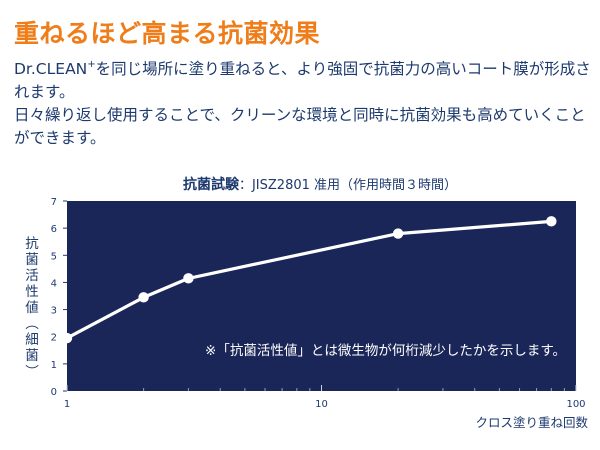 This screenshot has height=450, width=600. I want to click on y-tick-label: 5, so click(54, 256).